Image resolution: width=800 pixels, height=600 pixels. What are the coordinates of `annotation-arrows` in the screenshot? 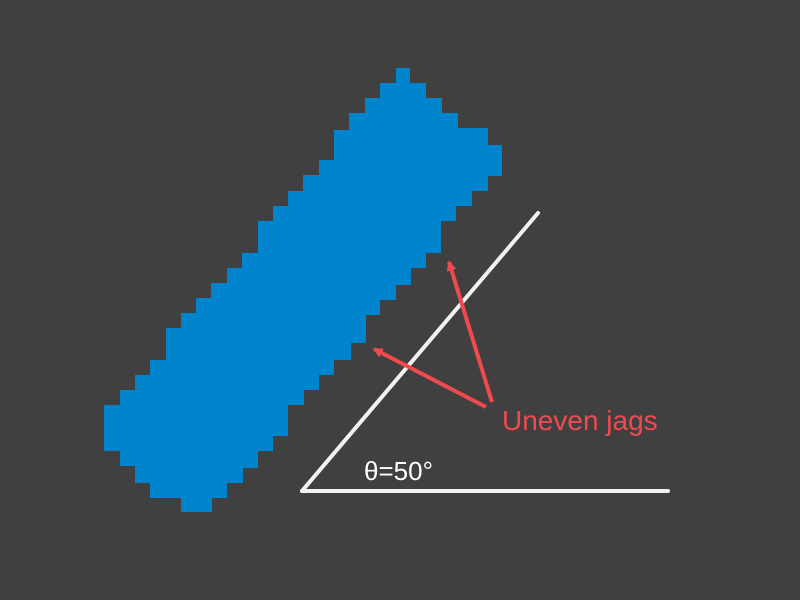 It's located at (433, 334).